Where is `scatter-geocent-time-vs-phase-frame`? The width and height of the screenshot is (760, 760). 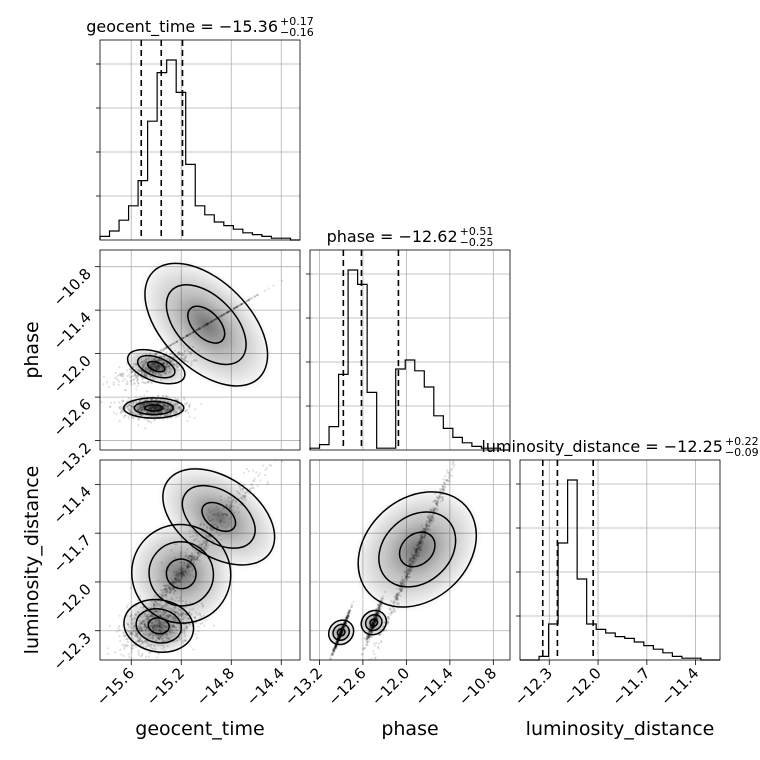
scatter-geocent-time-vs-phase-frame is located at coordinates (200, 350).